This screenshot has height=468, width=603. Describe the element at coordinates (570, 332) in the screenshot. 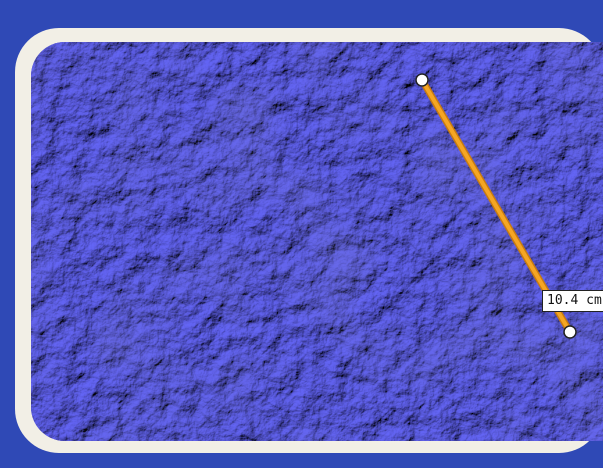

I see `end-handle-icon` at that location.